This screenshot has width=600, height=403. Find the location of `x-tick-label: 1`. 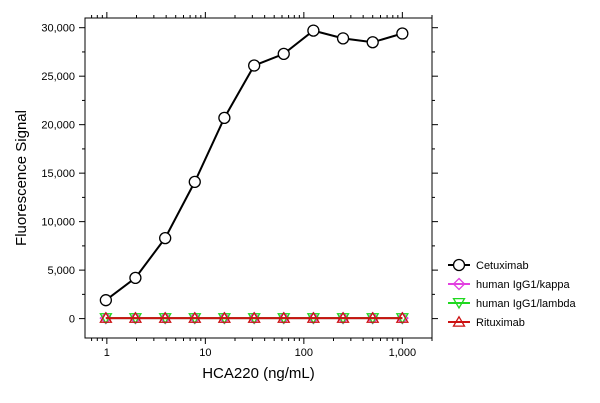

x-tick-label: 1 is located at coordinates (107, 353).